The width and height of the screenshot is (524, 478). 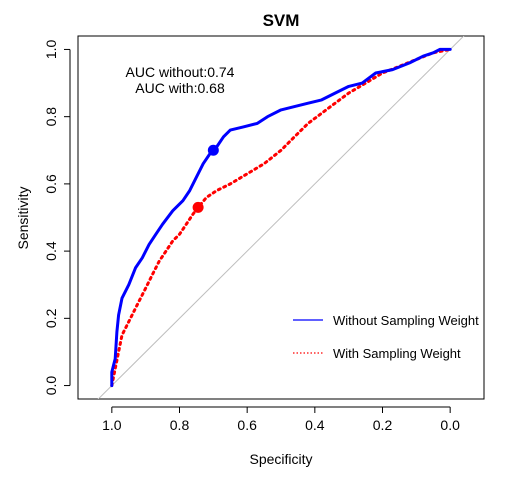 What do you see at coordinates (51, 117) in the screenshot?
I see `y-tick-label: 0.8` at bounding box center [51, 117].